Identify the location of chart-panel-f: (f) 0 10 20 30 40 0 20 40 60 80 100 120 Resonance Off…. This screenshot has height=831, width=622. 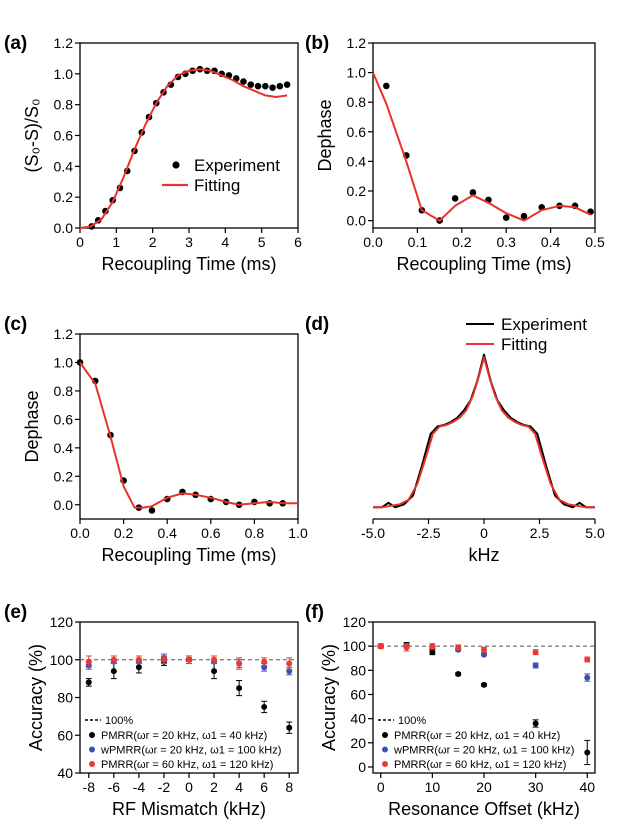
(450, 710).